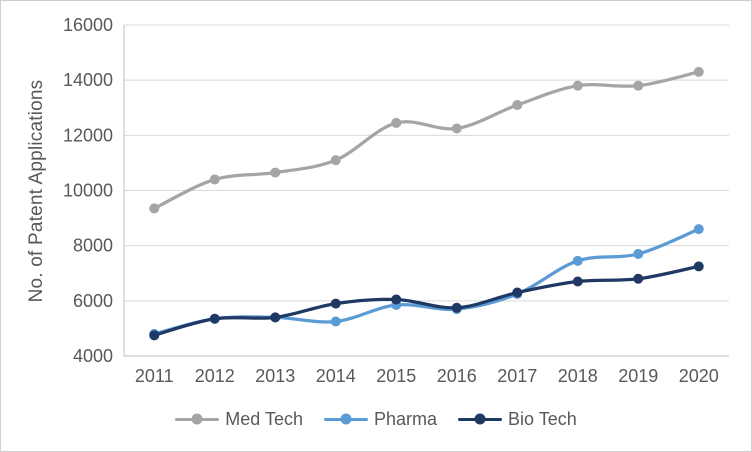  I want to click on x-tick-label: 2020, so click(699, 376).